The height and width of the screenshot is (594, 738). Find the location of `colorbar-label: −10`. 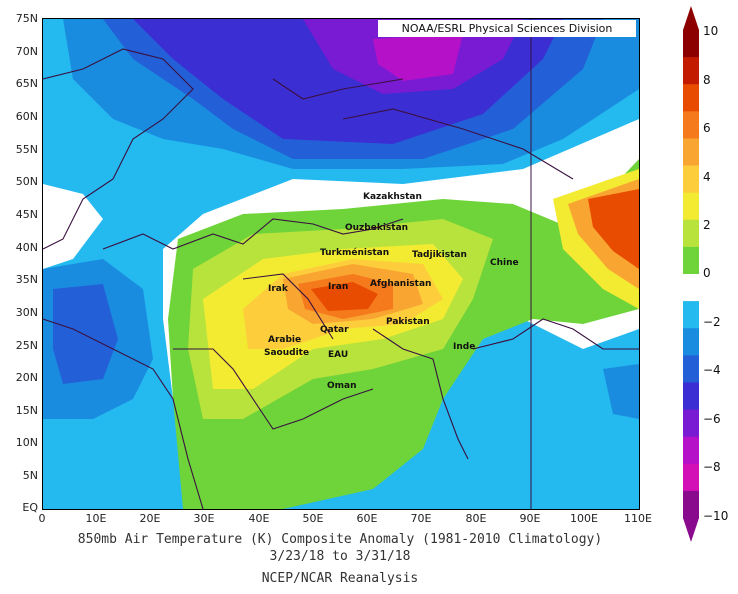

colorbar-label: −10 is located at coordinates (716, 516).